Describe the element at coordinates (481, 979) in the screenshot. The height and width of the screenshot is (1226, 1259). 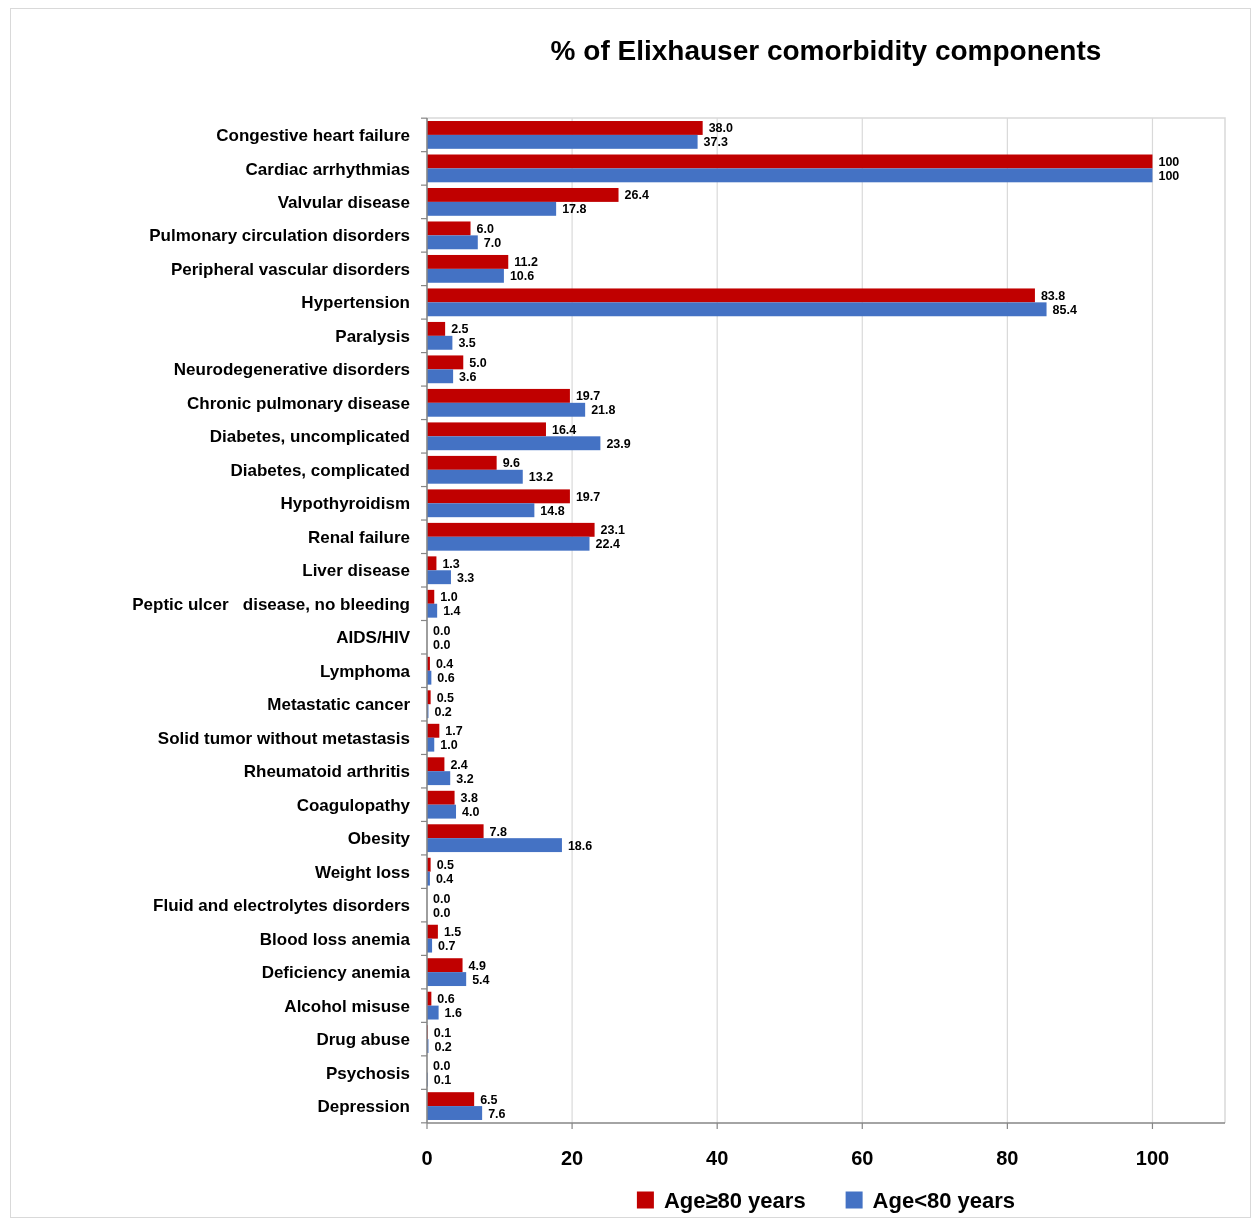
I see `data-label: 5.4` at that location.